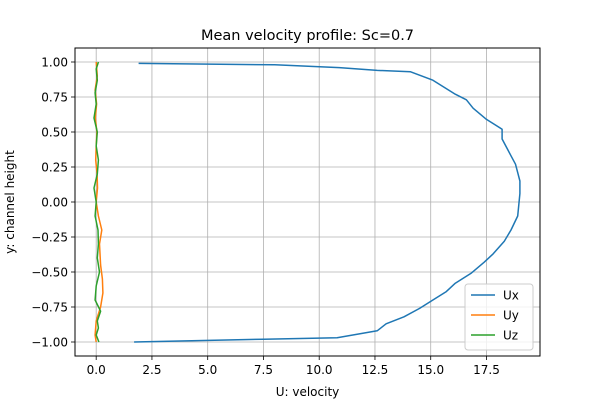  I want to click on y-tick-label: −0.75, so click(49, 308).